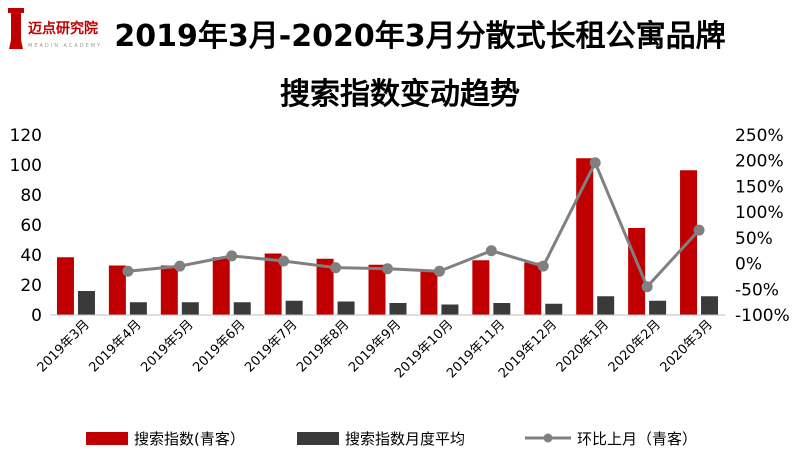  Describe the element at coordinates (323, 346) in the screenshot. I see `x-tick-label: 2019年8月` at that location.